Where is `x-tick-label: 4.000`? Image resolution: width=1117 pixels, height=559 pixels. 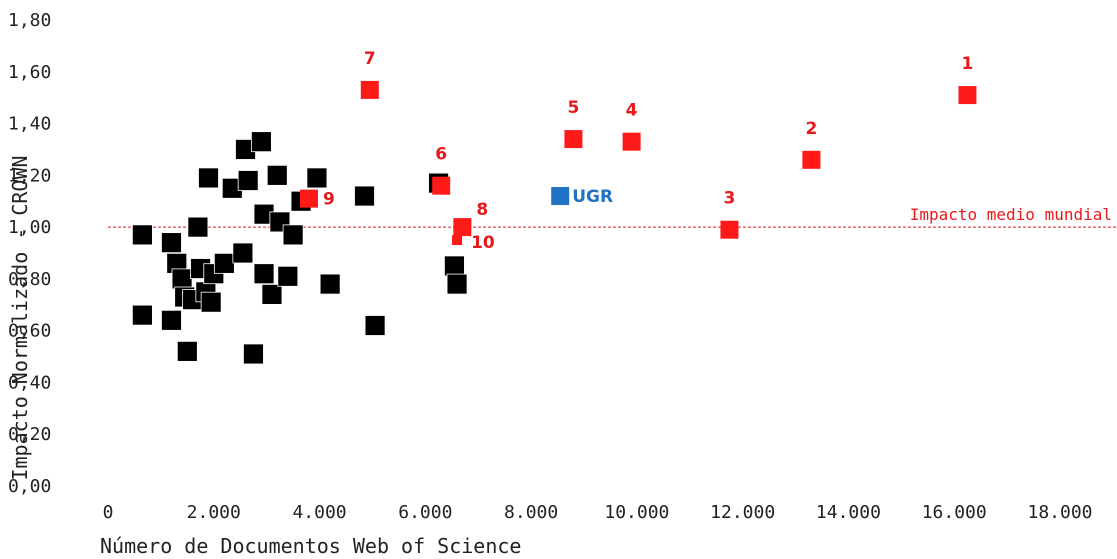 x-tick-label: 4.000 is located at coordinates (319, 512).